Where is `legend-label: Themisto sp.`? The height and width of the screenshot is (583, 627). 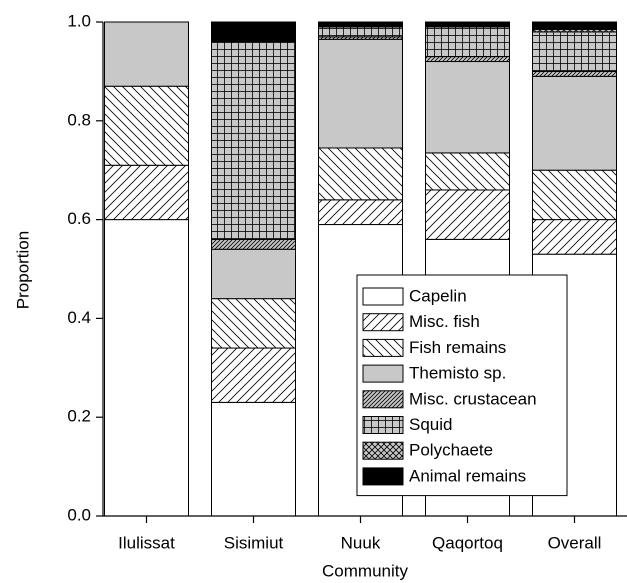
legend-label: Themisto sp. is located at coordinates (457, 373).